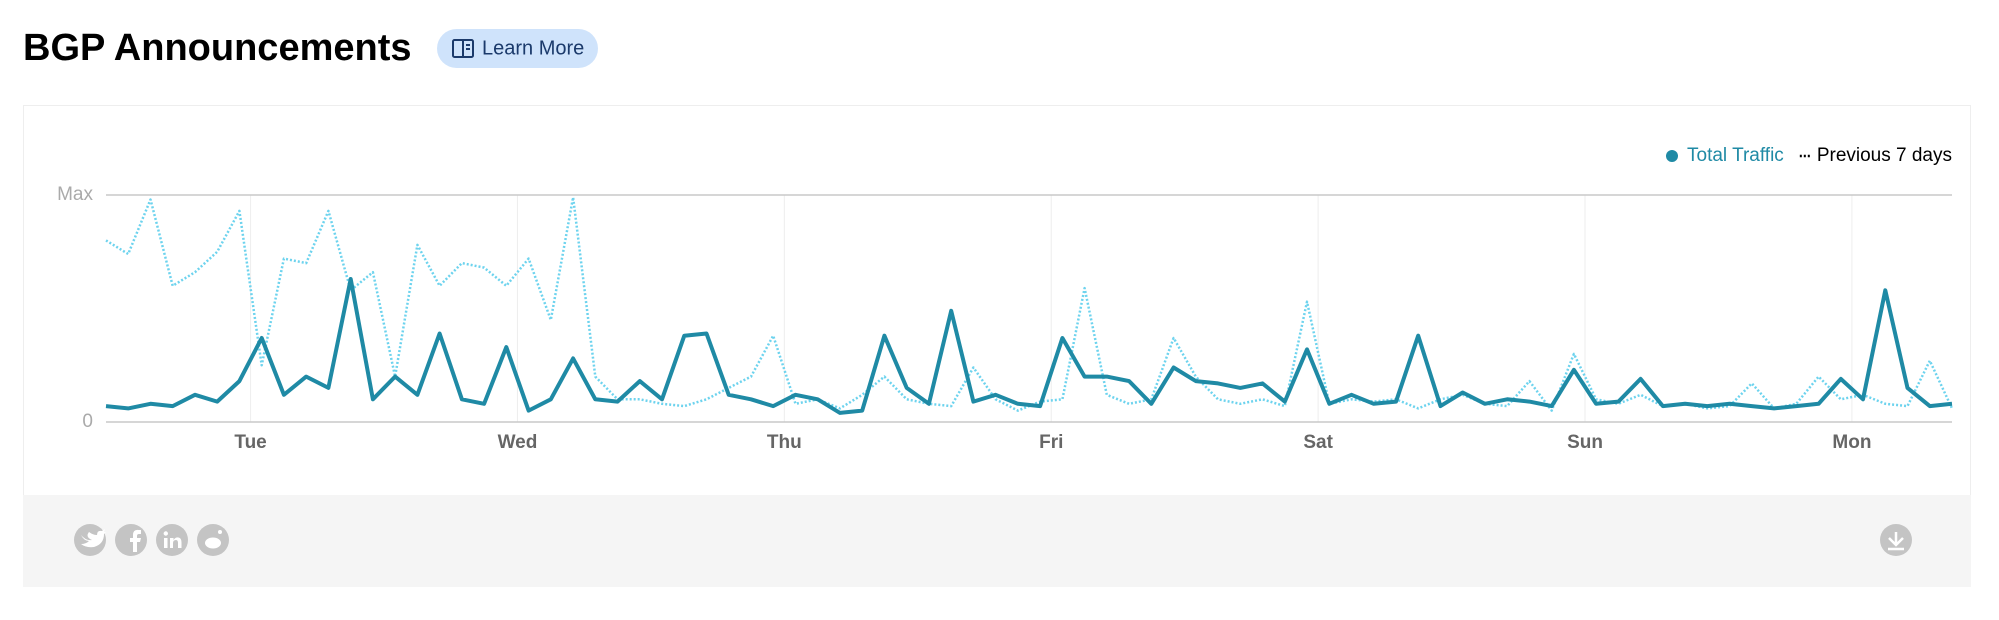 This screenshot has width=1999, height=620. I want to click on x-tick-label: Thu, so click(784, 442).